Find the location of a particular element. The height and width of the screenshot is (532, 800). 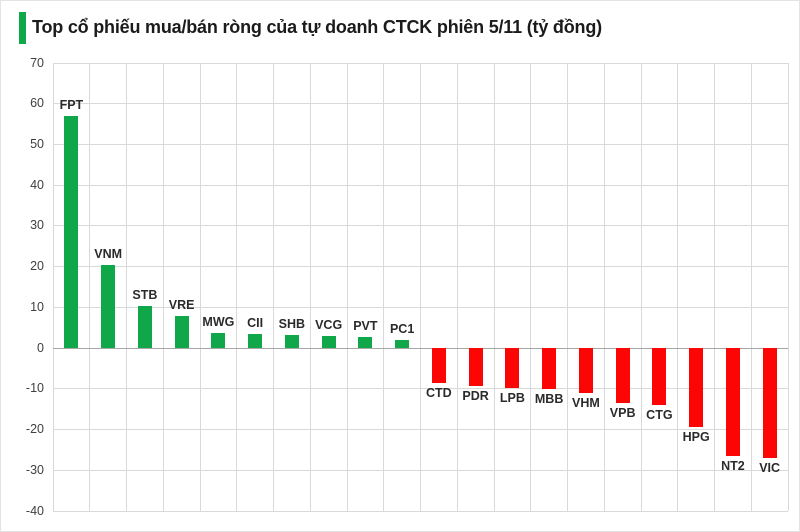

y-axis-tick-label: -30 is located at coordinates (34, 469).